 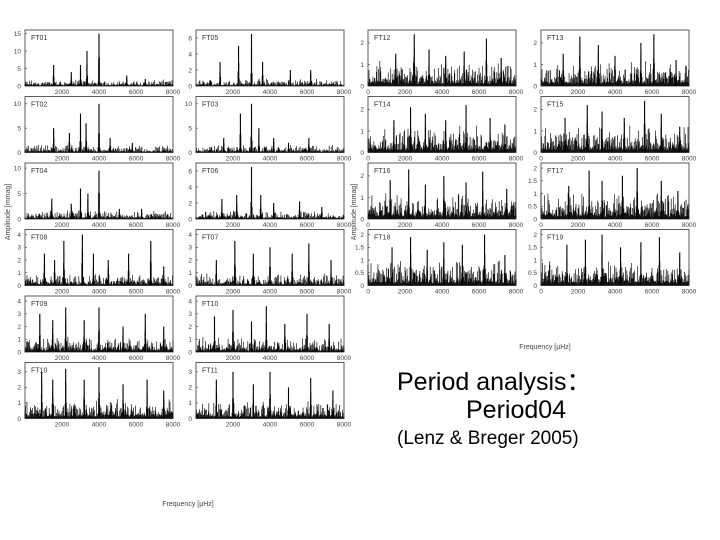 What do you see at coordinates (8, 212) in the screenshot?
I see `y-axis-label-left: Amplitude [mmag]` at bounding box center [8, 212].